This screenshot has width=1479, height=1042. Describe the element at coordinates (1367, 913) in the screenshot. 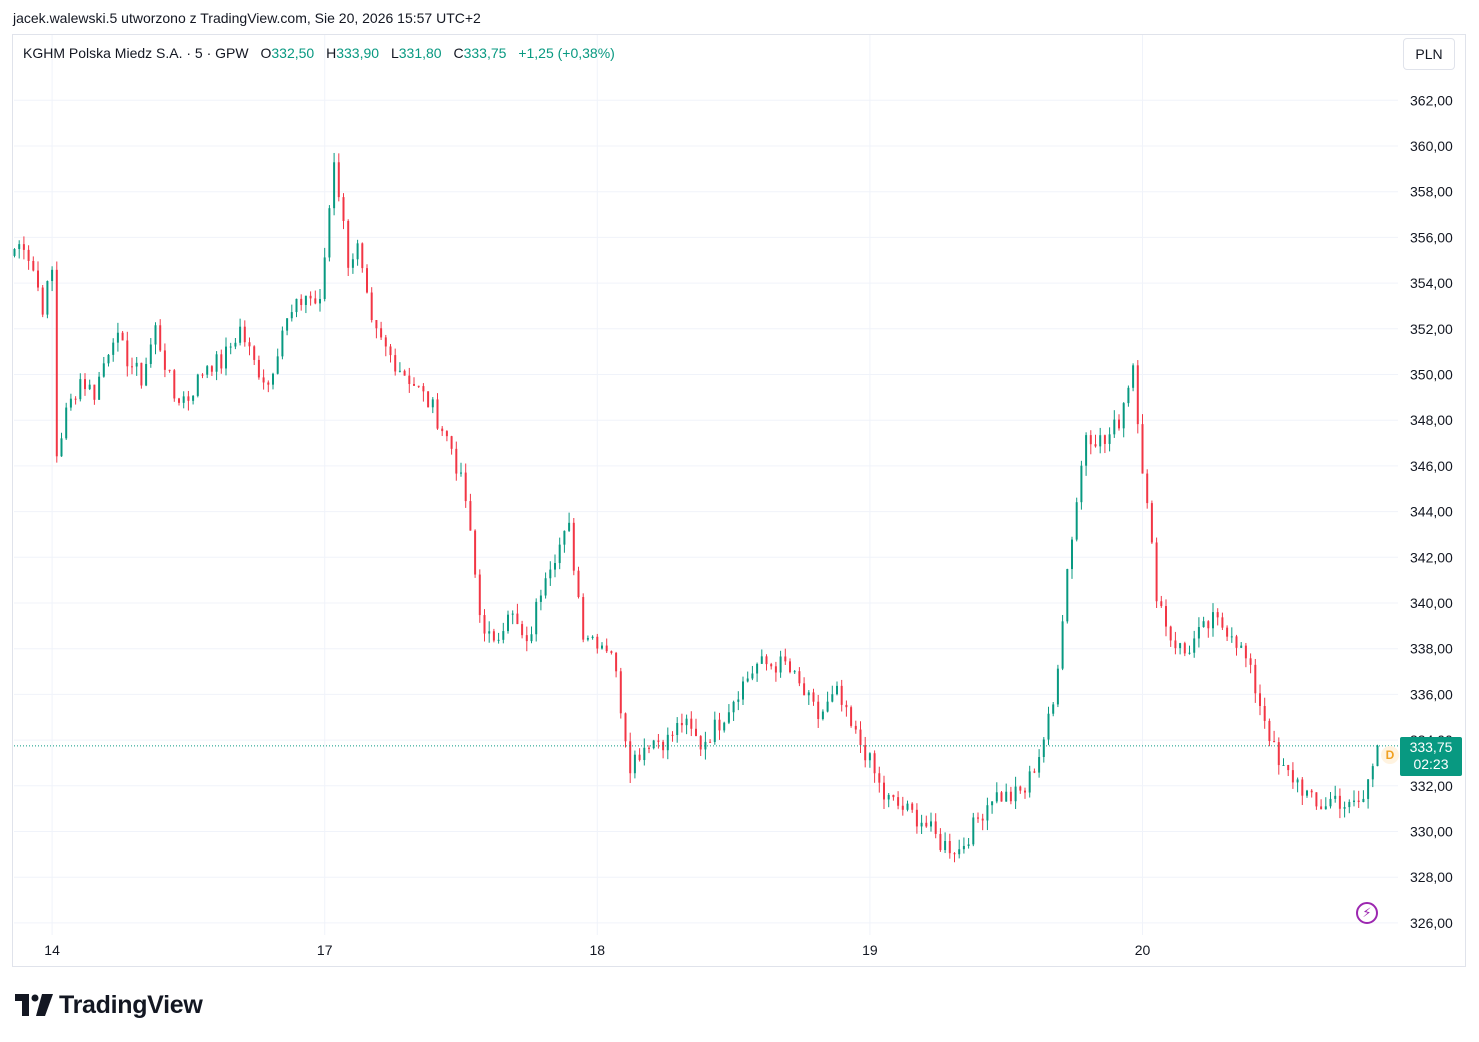

I see `lightning-icon: ⚡` at that location.